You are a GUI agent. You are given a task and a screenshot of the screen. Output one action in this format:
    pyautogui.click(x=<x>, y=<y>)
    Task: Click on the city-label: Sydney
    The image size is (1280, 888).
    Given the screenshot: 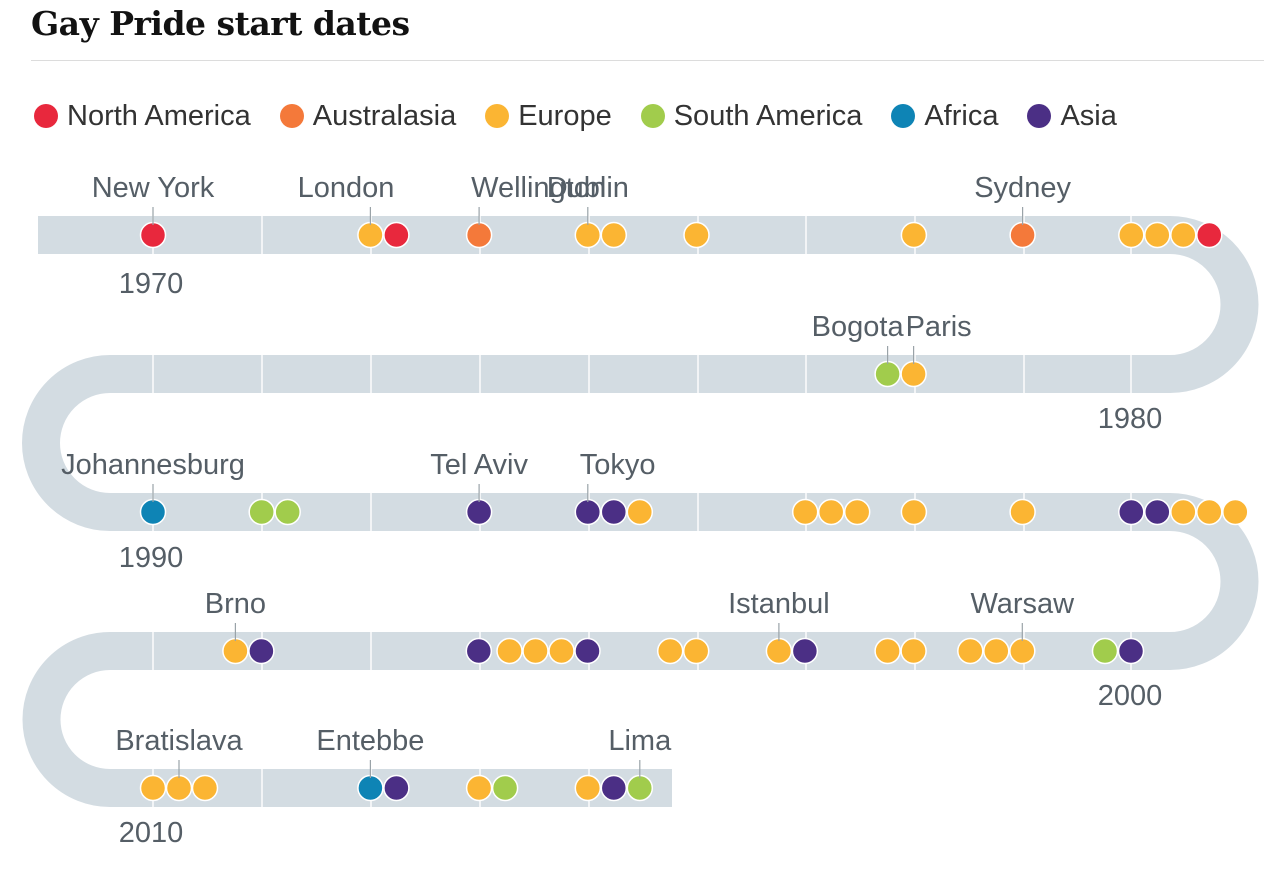 What is the action you would take?
    pyautogui.click(x=1022, y=188)
    